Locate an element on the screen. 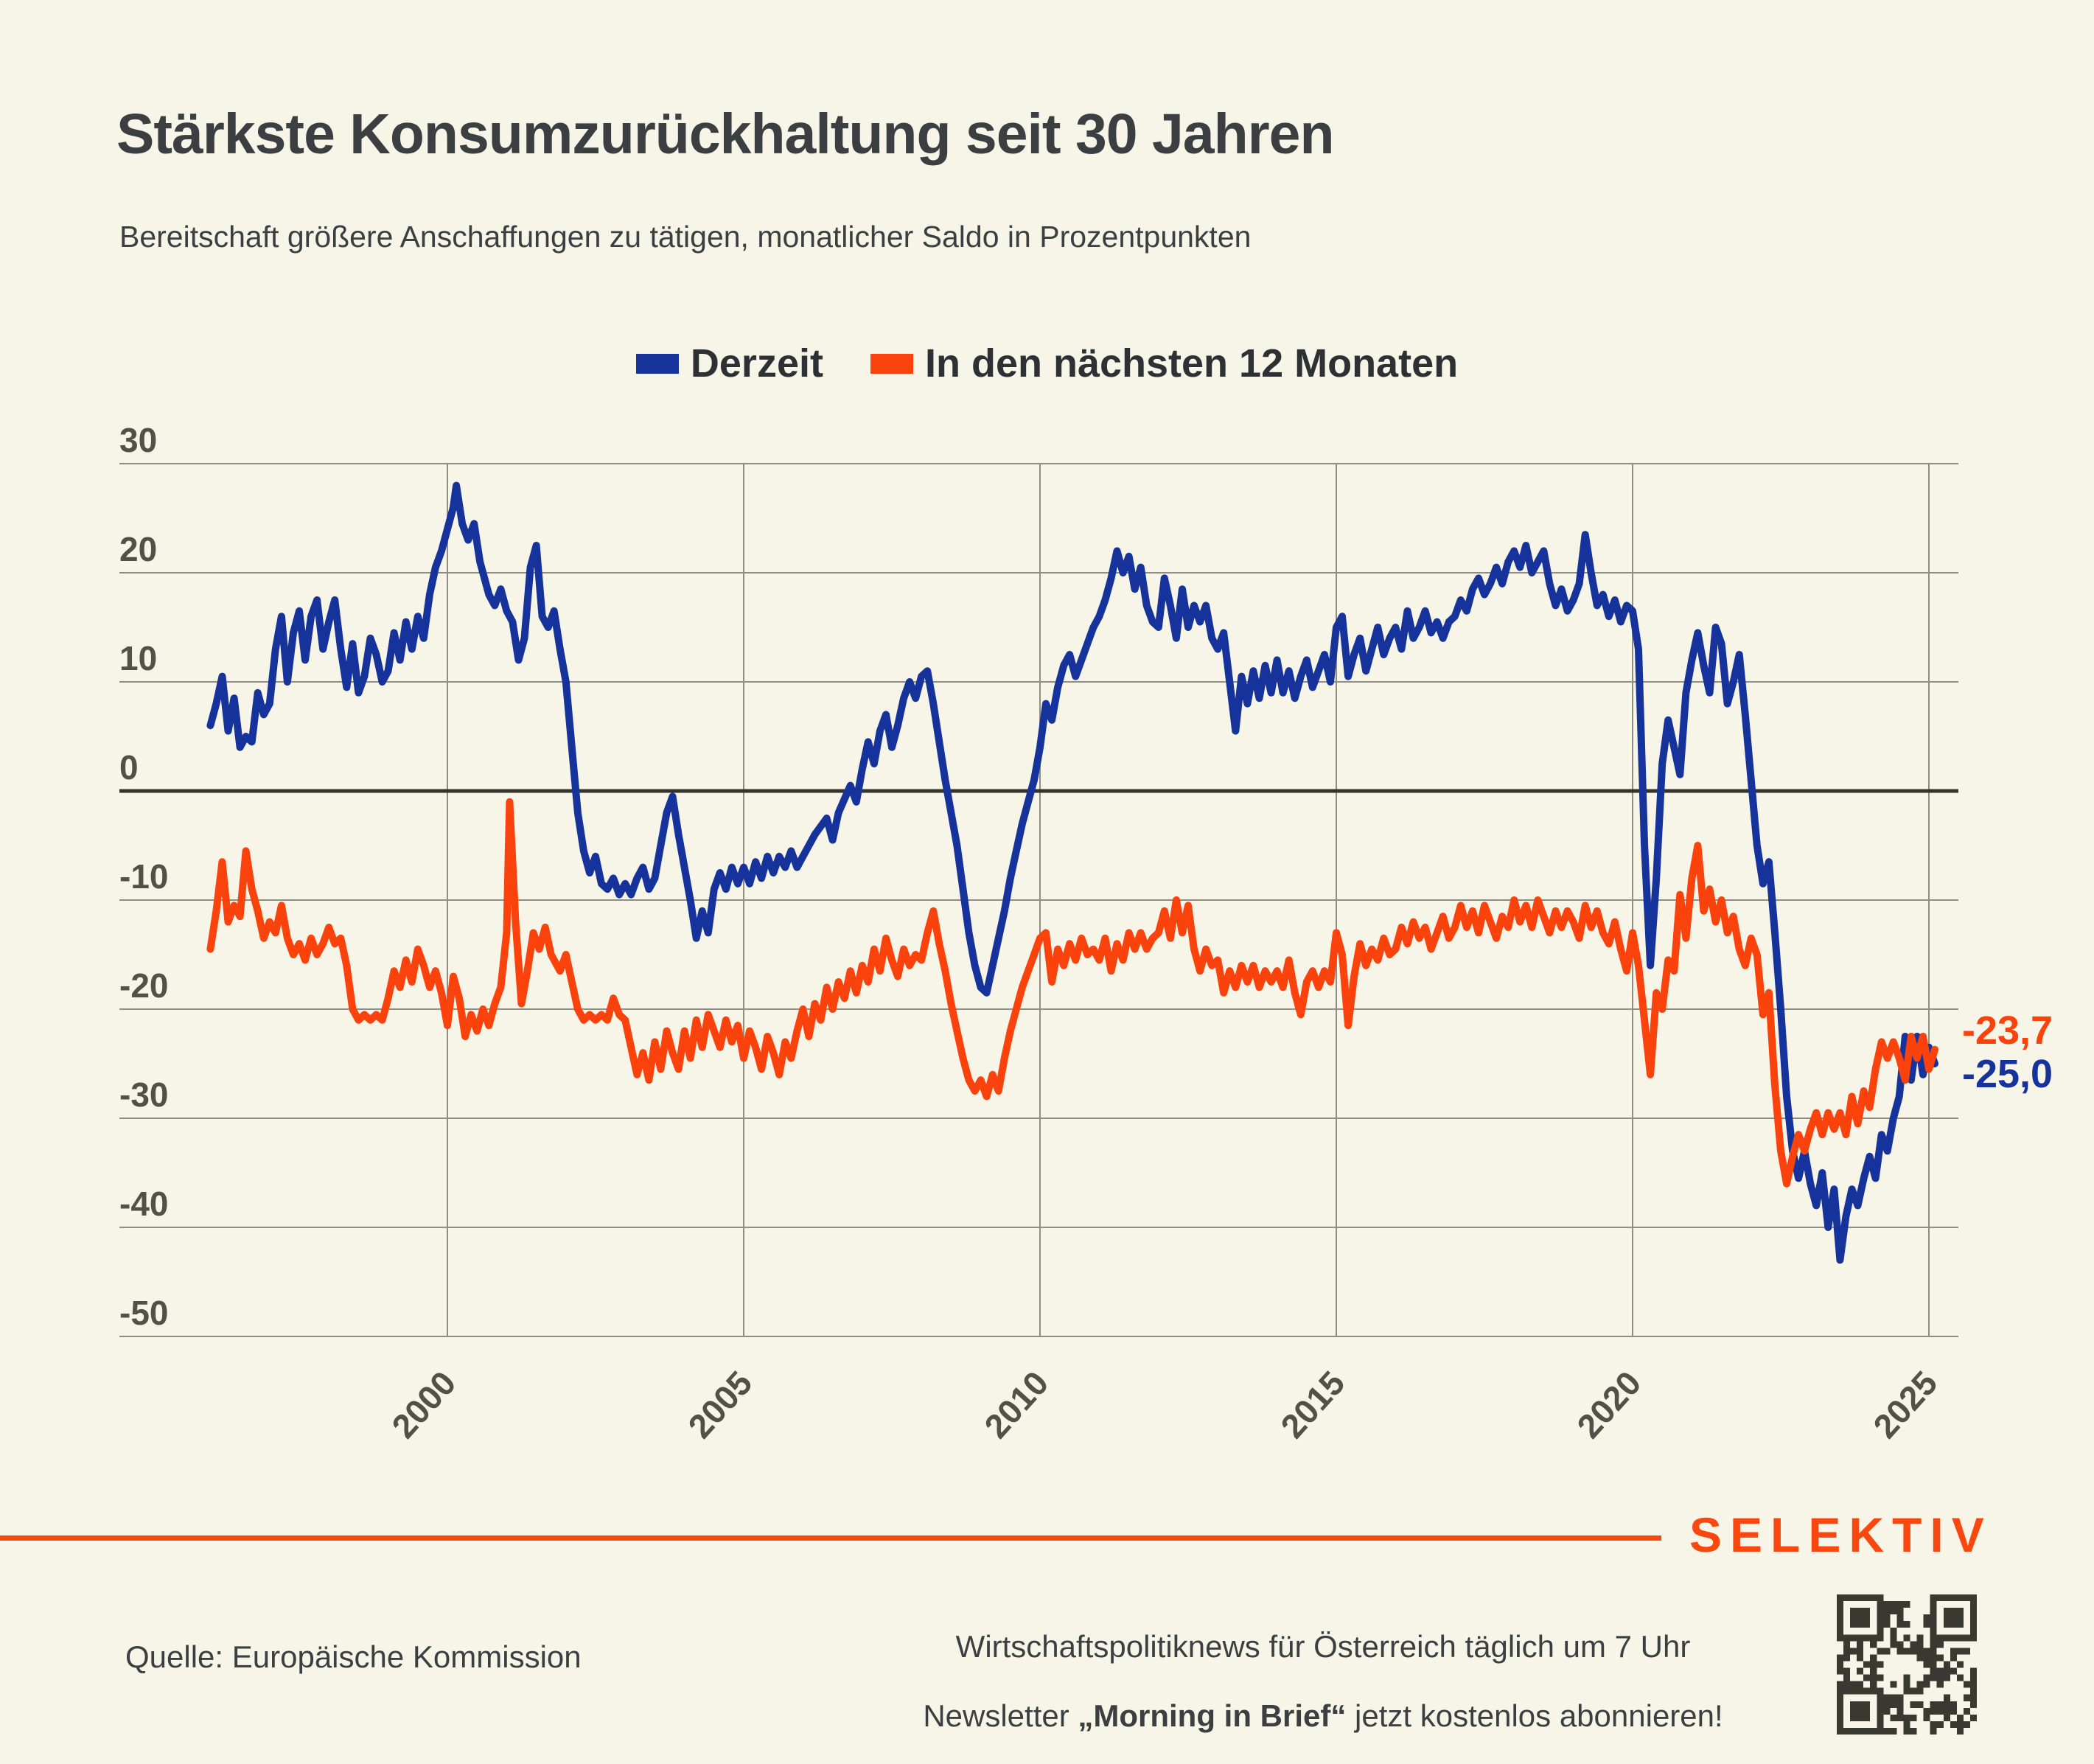 The height and width of the screenshot is (1764, 2094). y-axis-label--30: -30 is located at coordinates (143, 1095).